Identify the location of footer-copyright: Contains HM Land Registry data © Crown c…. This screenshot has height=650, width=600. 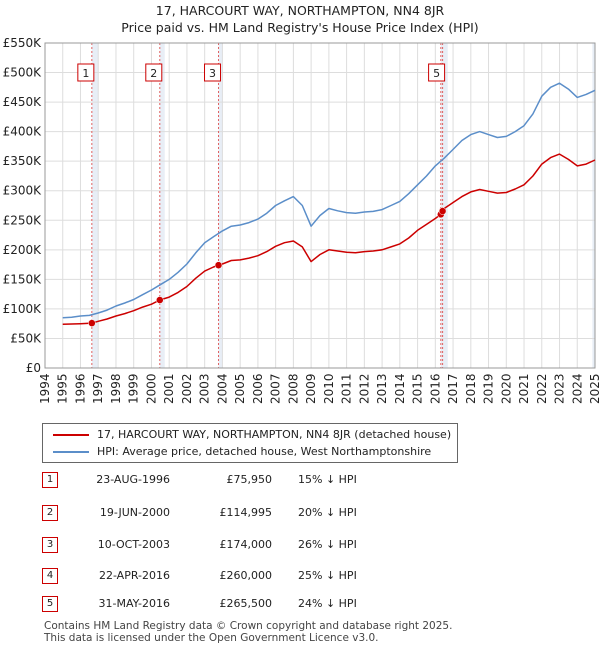
(248, 626).